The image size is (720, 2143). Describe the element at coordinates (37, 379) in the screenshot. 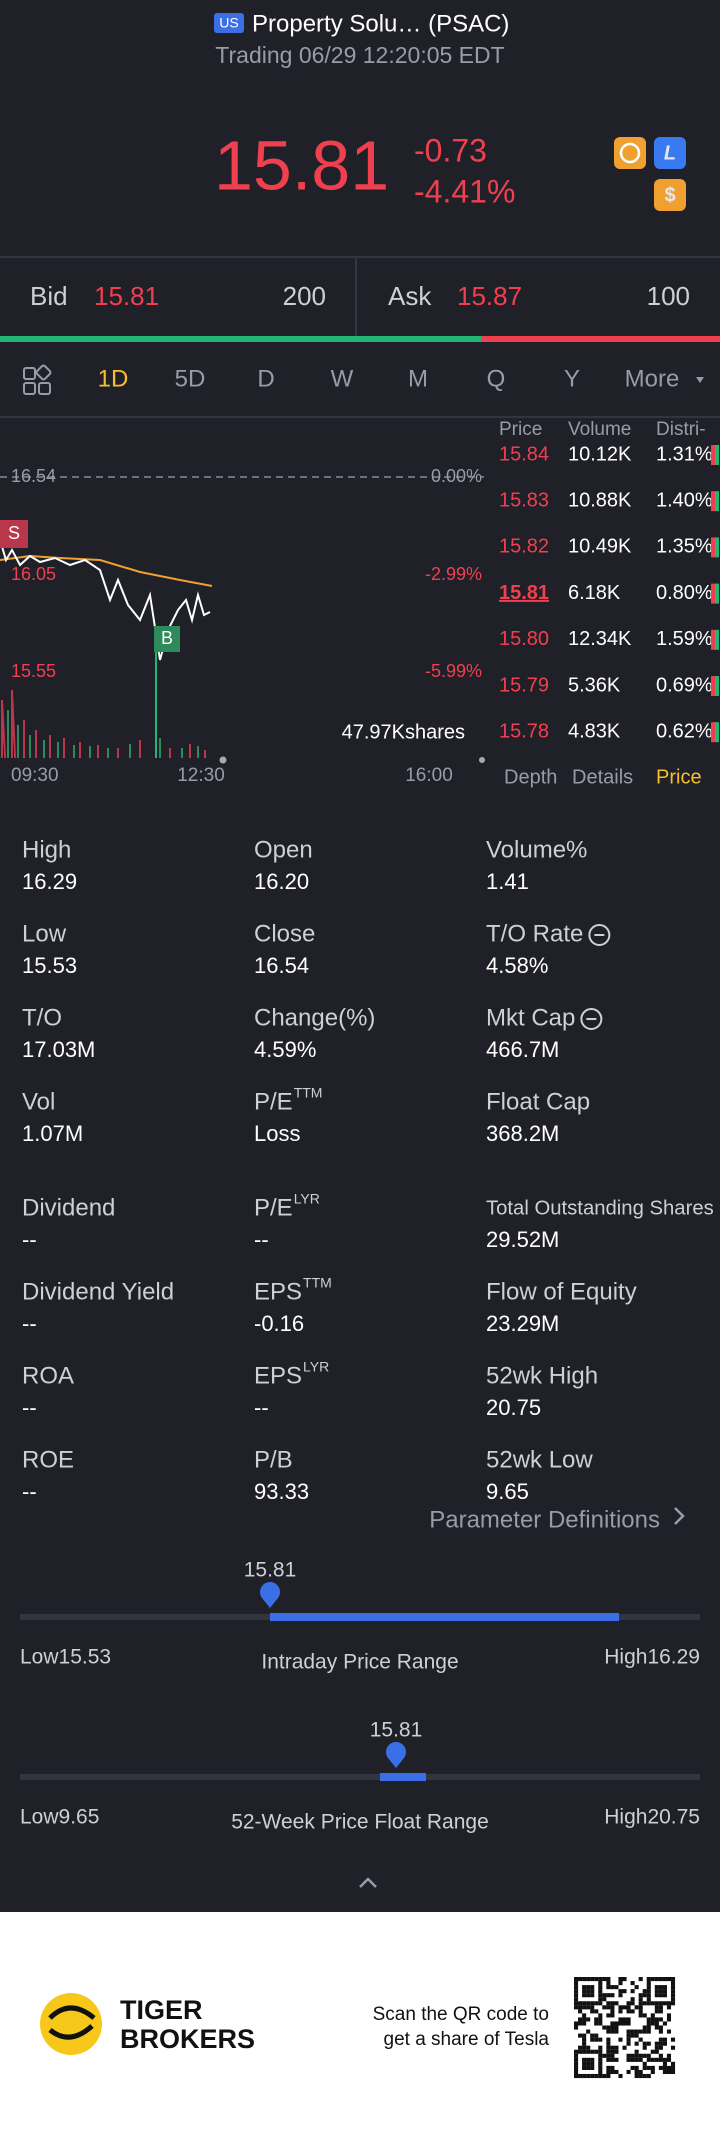

I see `grid-icon` at that location.